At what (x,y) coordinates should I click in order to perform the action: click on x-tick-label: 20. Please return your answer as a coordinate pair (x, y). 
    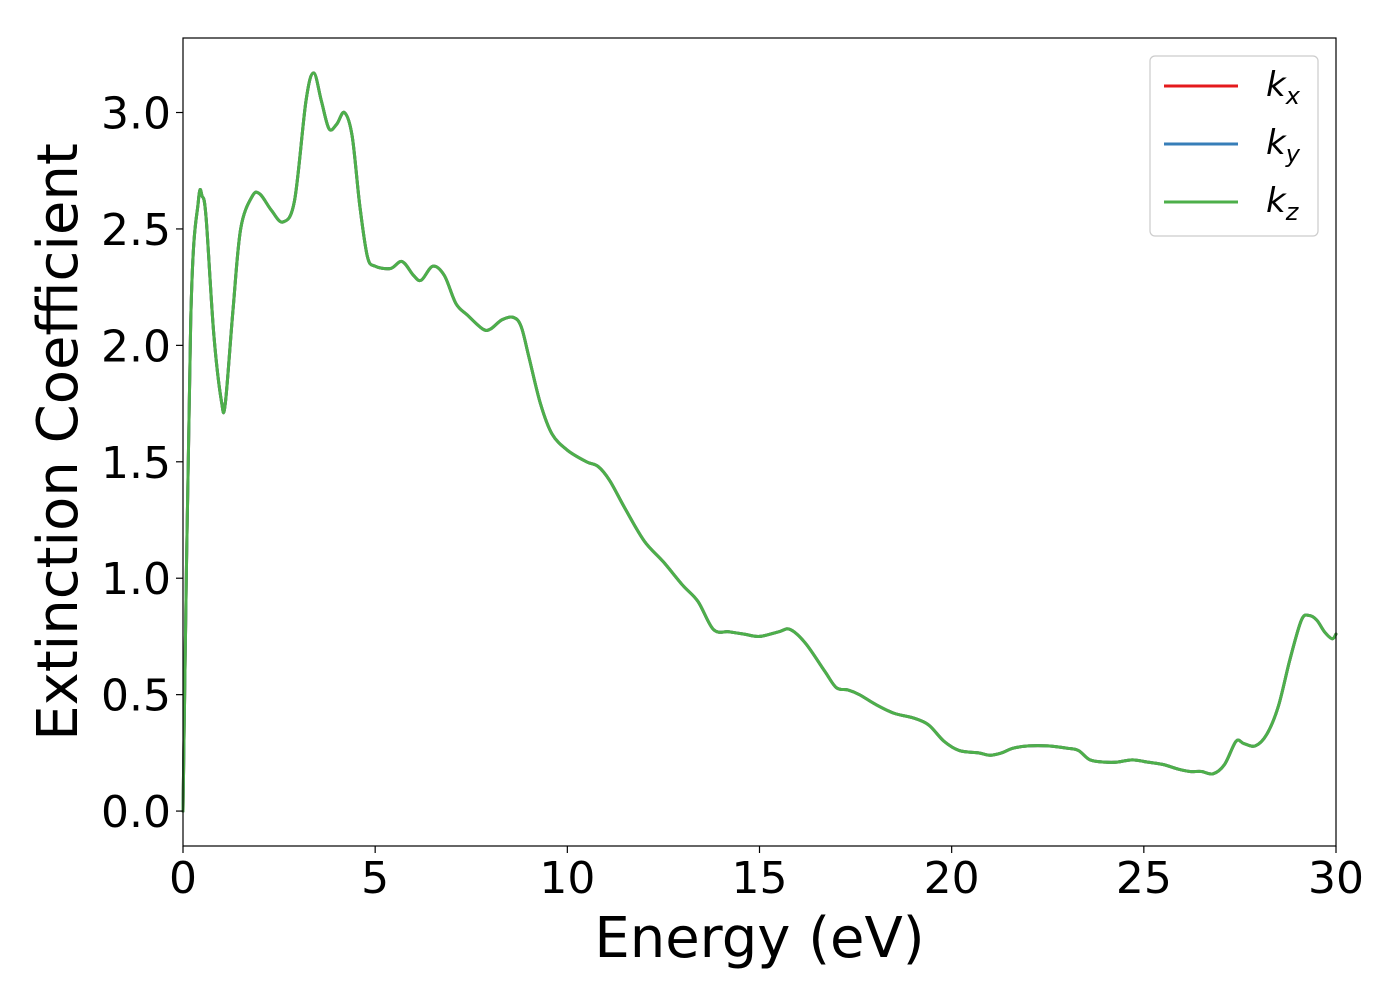
    Looking at the image, I should click on (952, 878).